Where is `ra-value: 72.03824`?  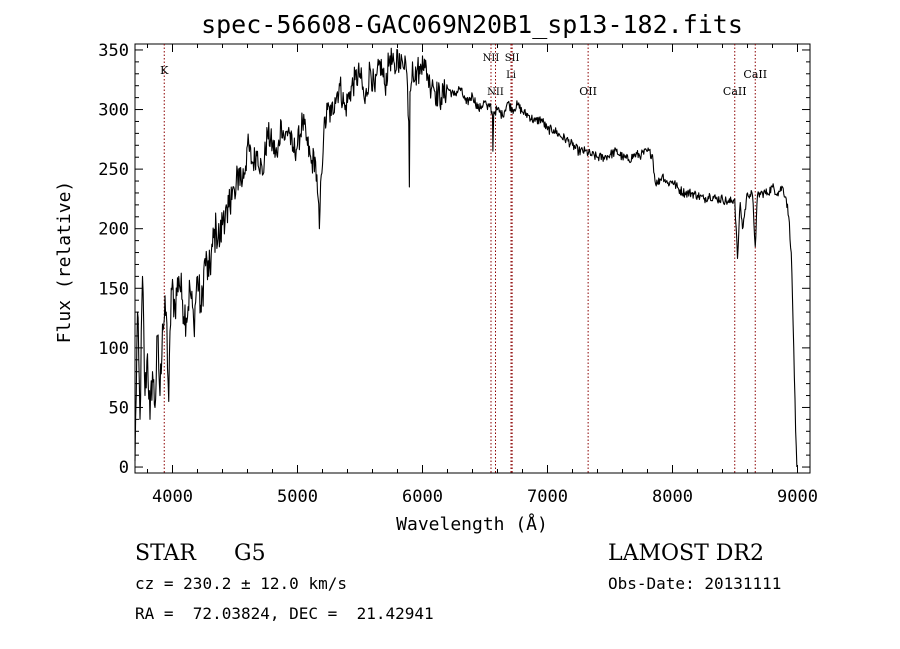 ra-value: 72.03824 is located at coordinates (231, 613).